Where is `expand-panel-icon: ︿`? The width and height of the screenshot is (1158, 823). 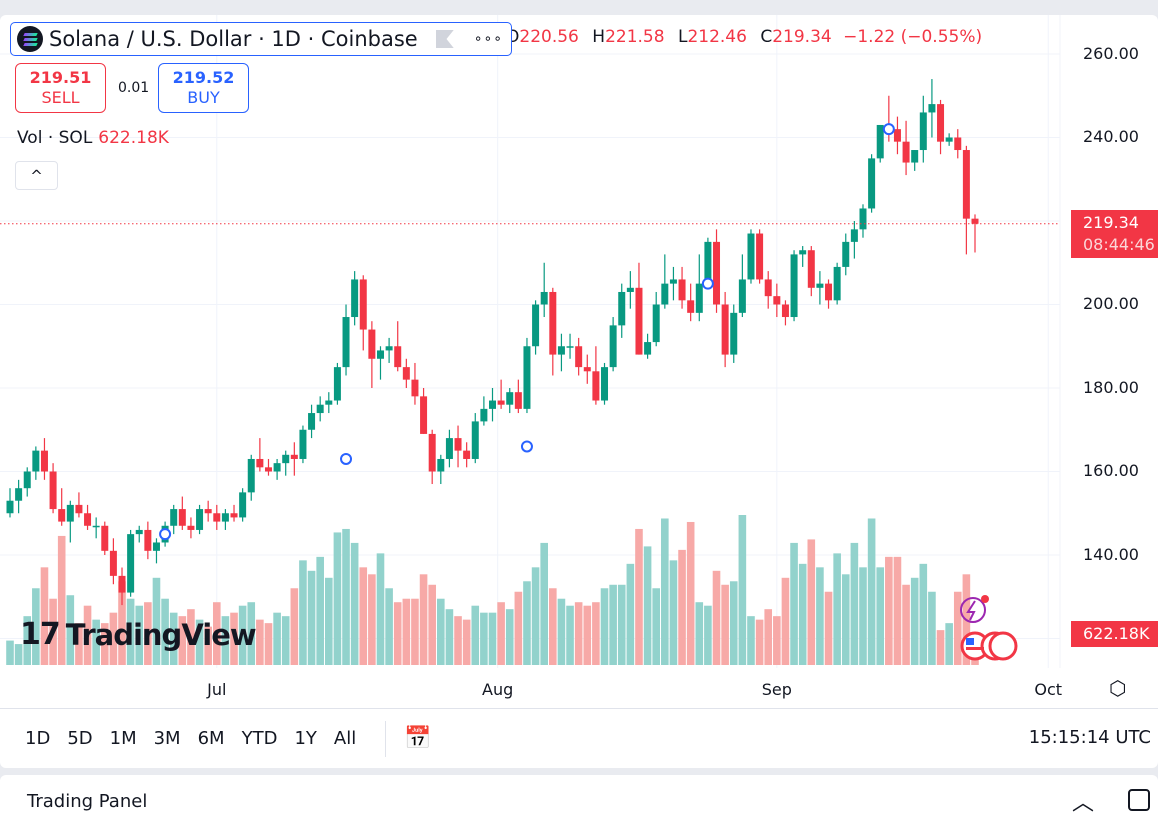
expand-panel-icon: ︿ is located at coordinates (1083, 803).